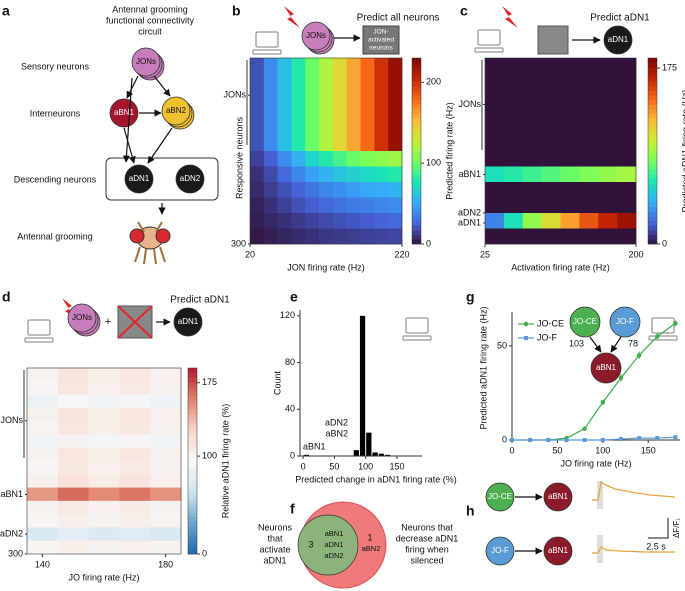 The height and width of the screenshot is (591, 685). What do you see at coordinates (204, 553) in the screenshot?
I see `colorbar-tick-label: 0` at bounding box center [204, 553].